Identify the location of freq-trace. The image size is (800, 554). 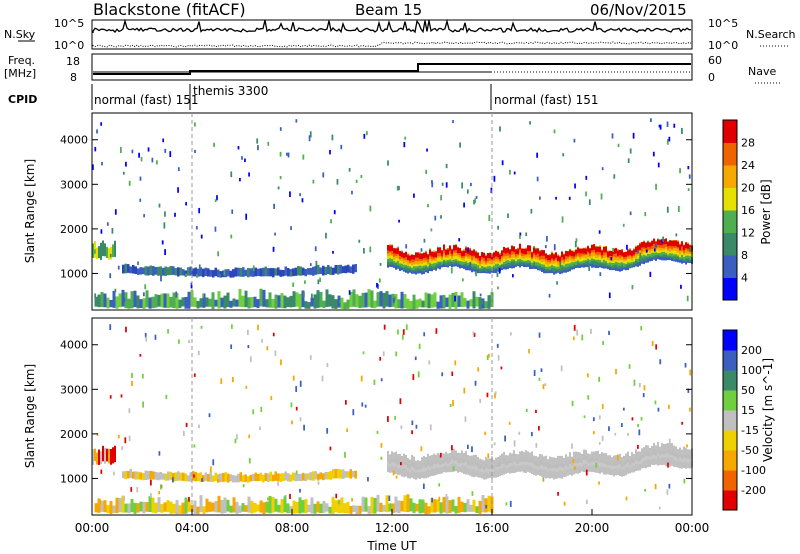
(392, 69).